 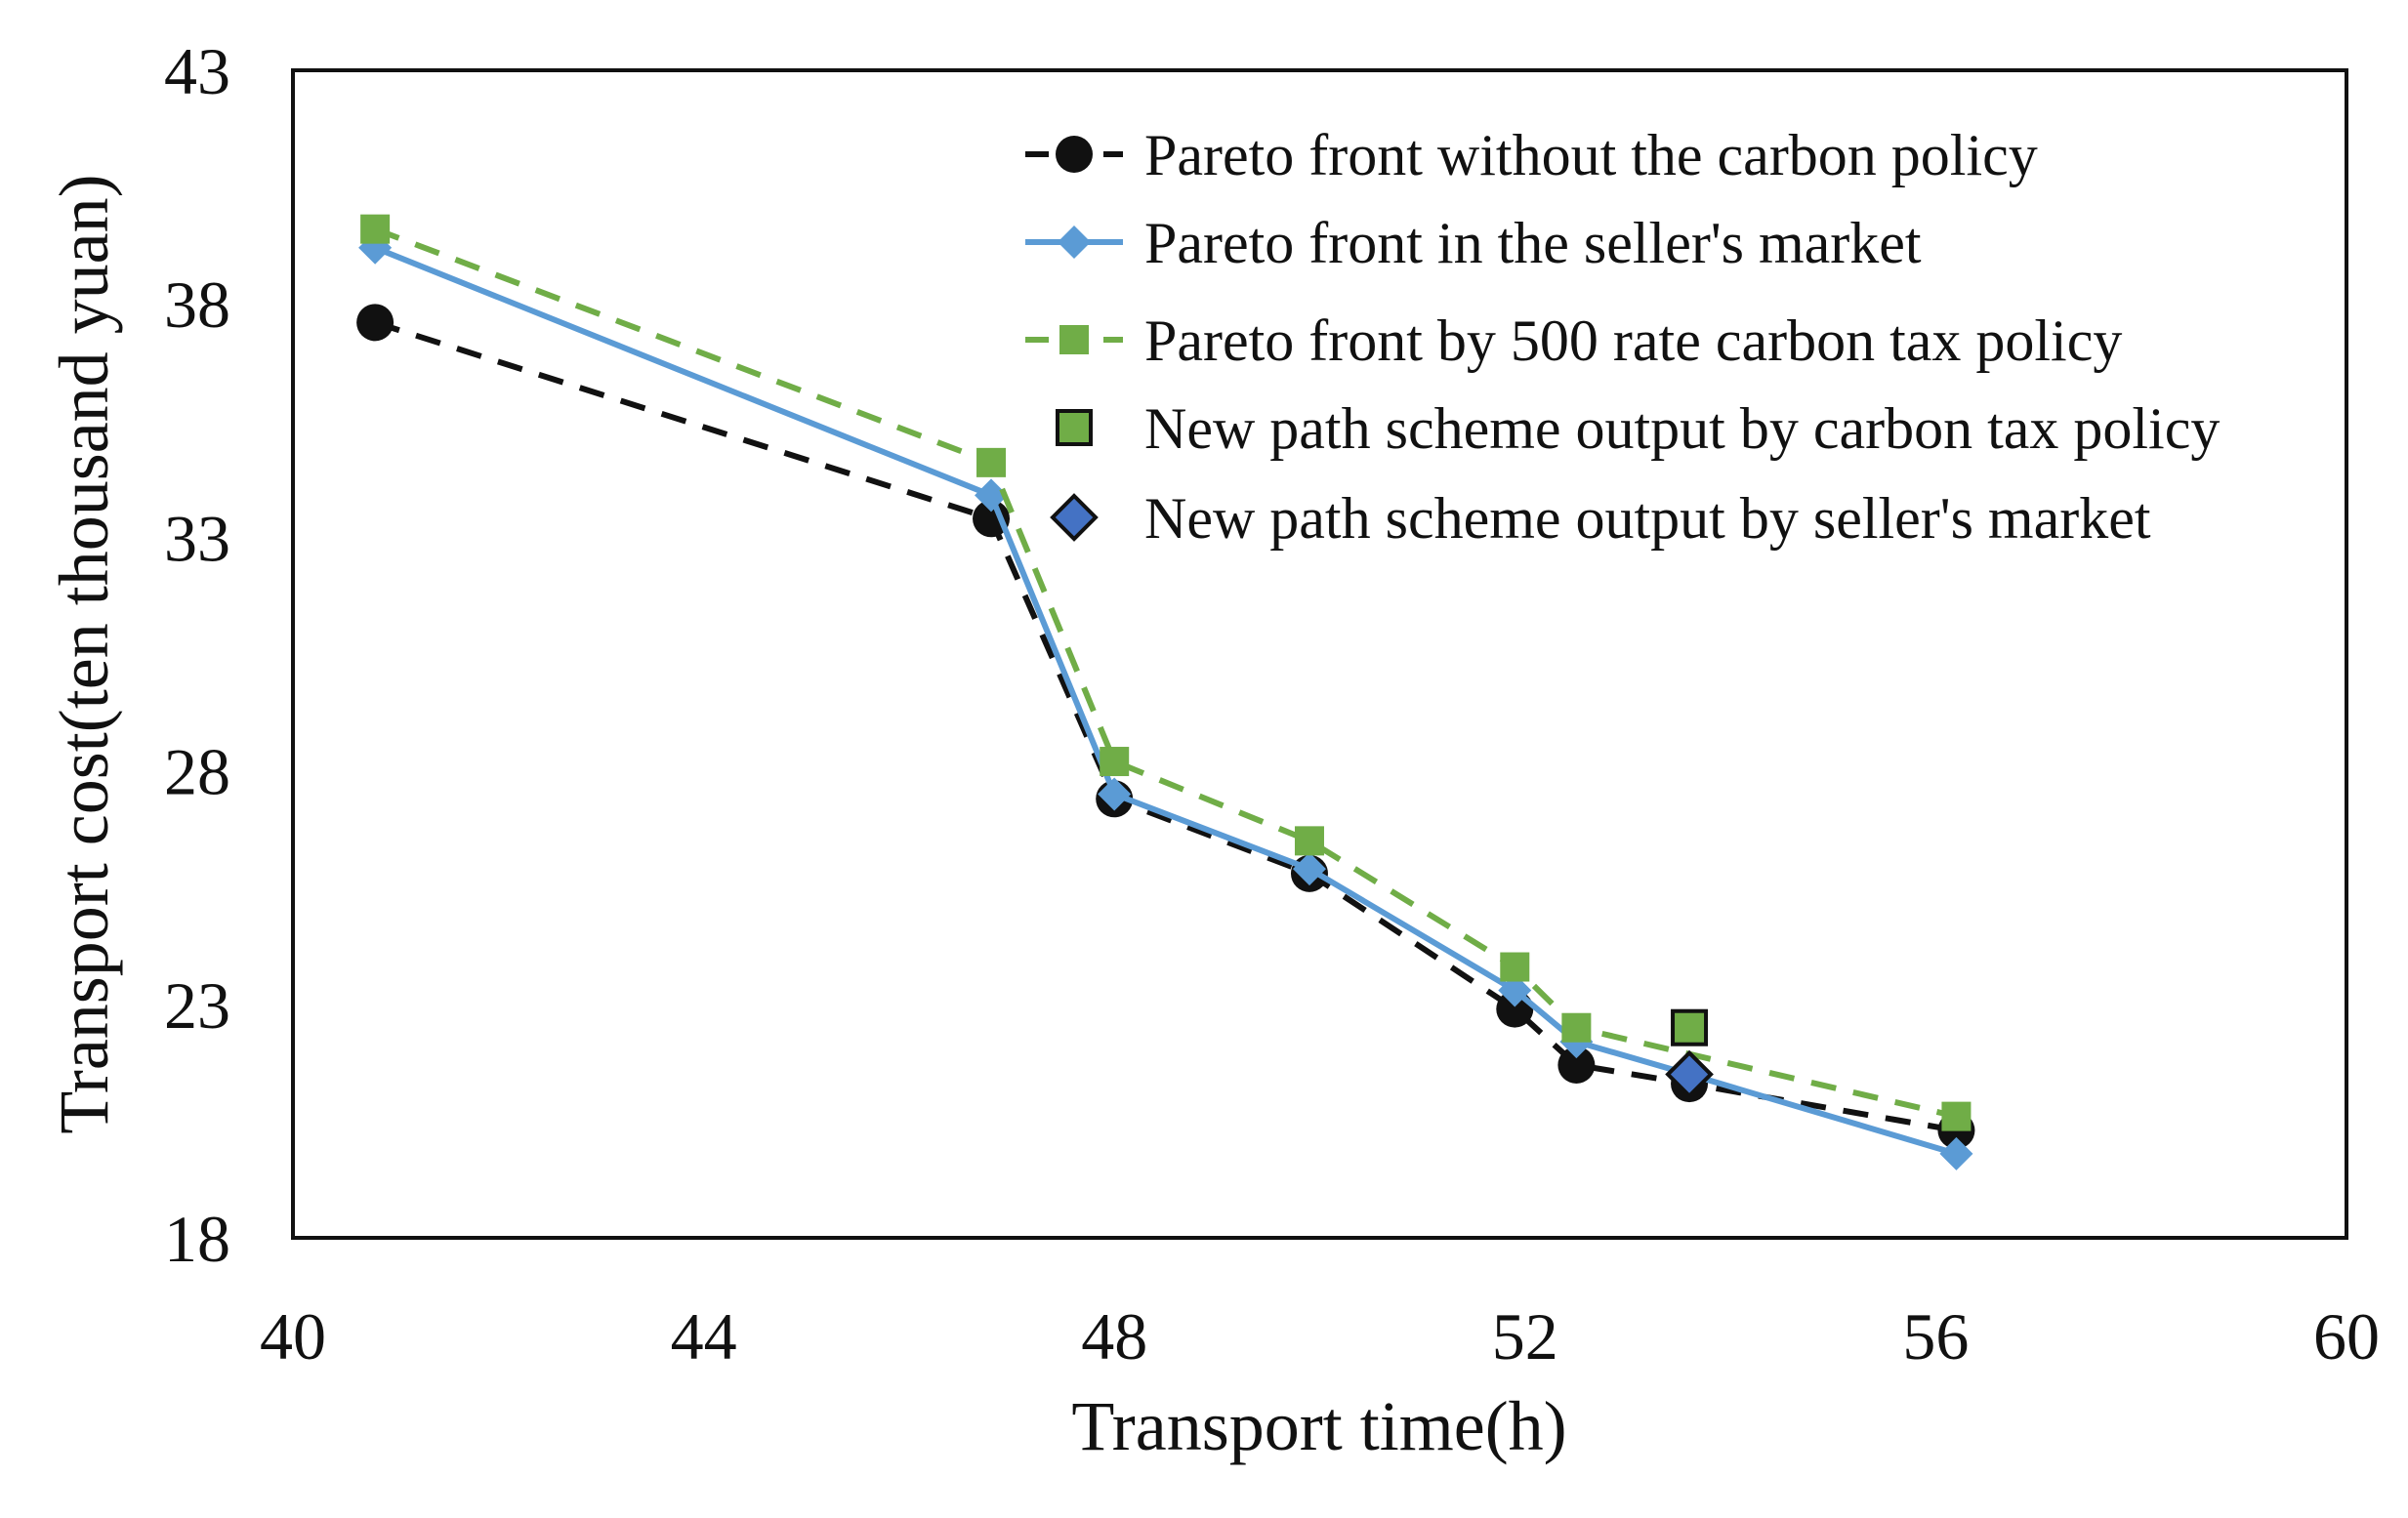 What do you see at coordinates (1319, 1426) in the screenshot?
I see `x-axis-title: Transport time(h)` at bounding box center [1319, 1426].